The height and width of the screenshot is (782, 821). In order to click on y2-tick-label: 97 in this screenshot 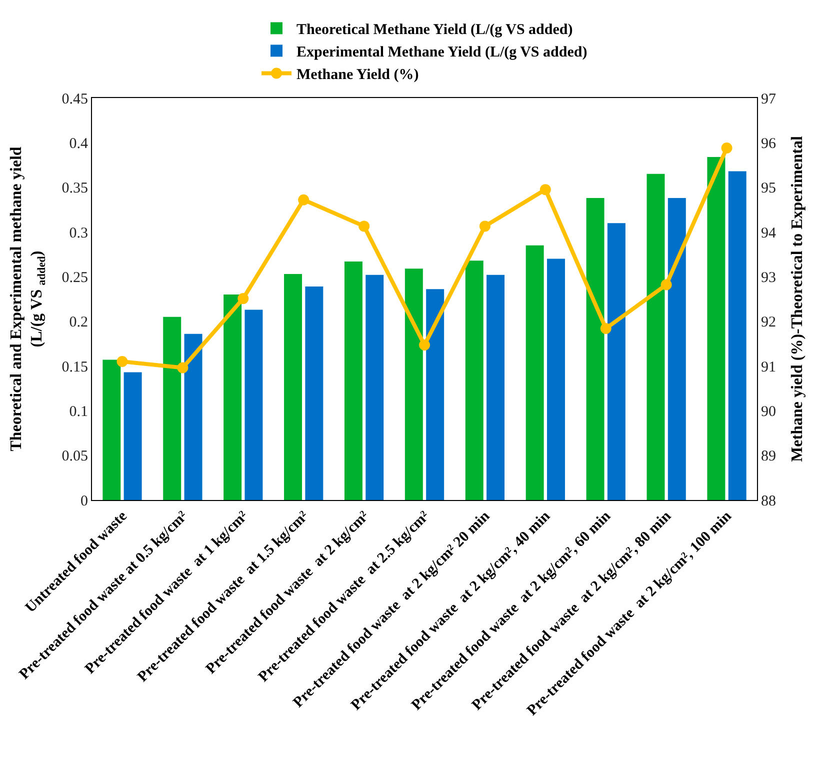, I will do `click(768, 99)`.